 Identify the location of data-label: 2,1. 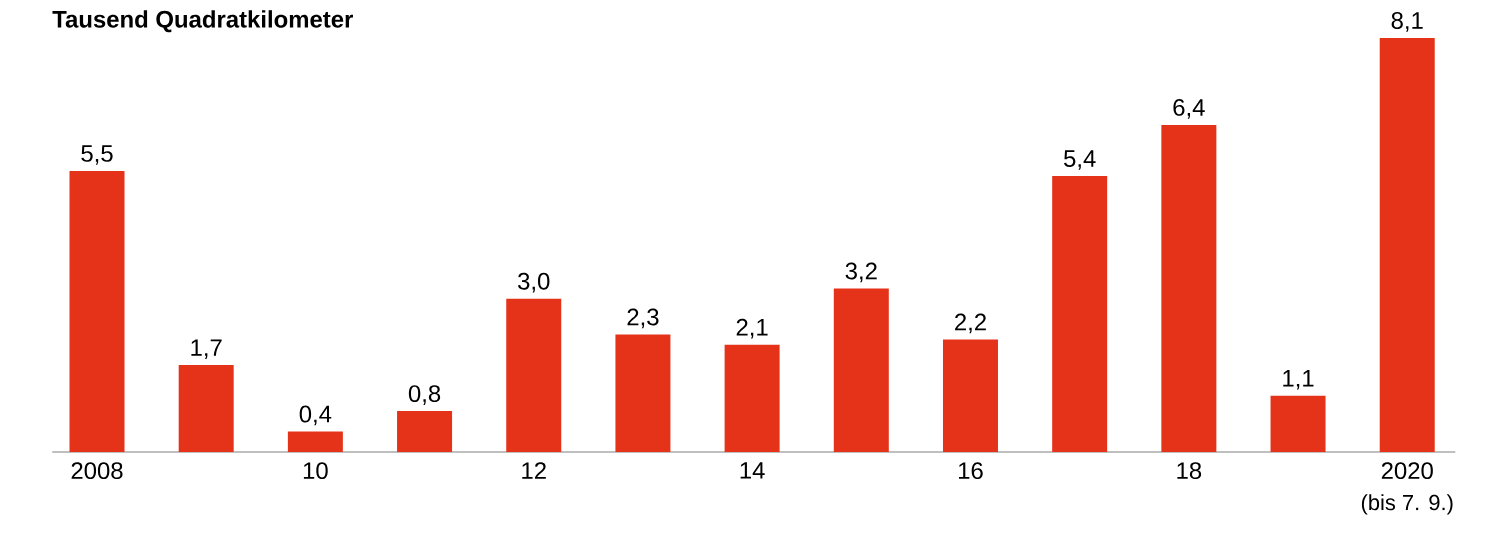
(752, 328).